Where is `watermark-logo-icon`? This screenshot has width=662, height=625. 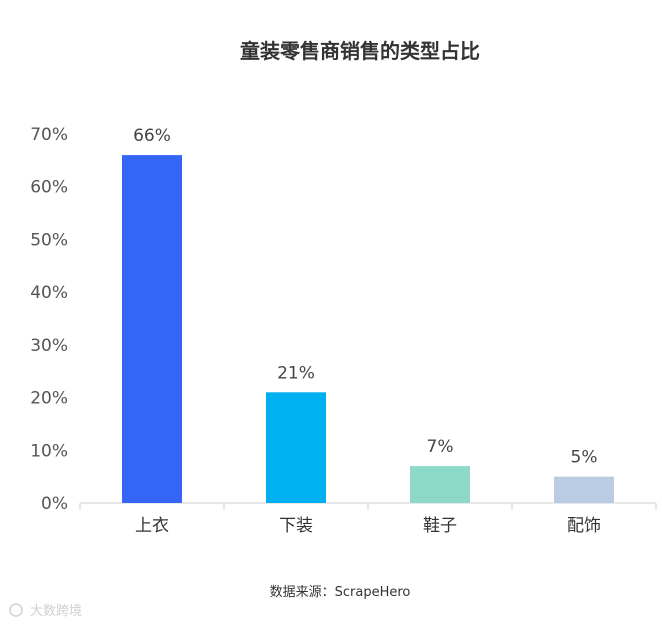 watermark-logo-icon is located at coordinates (16, 610).